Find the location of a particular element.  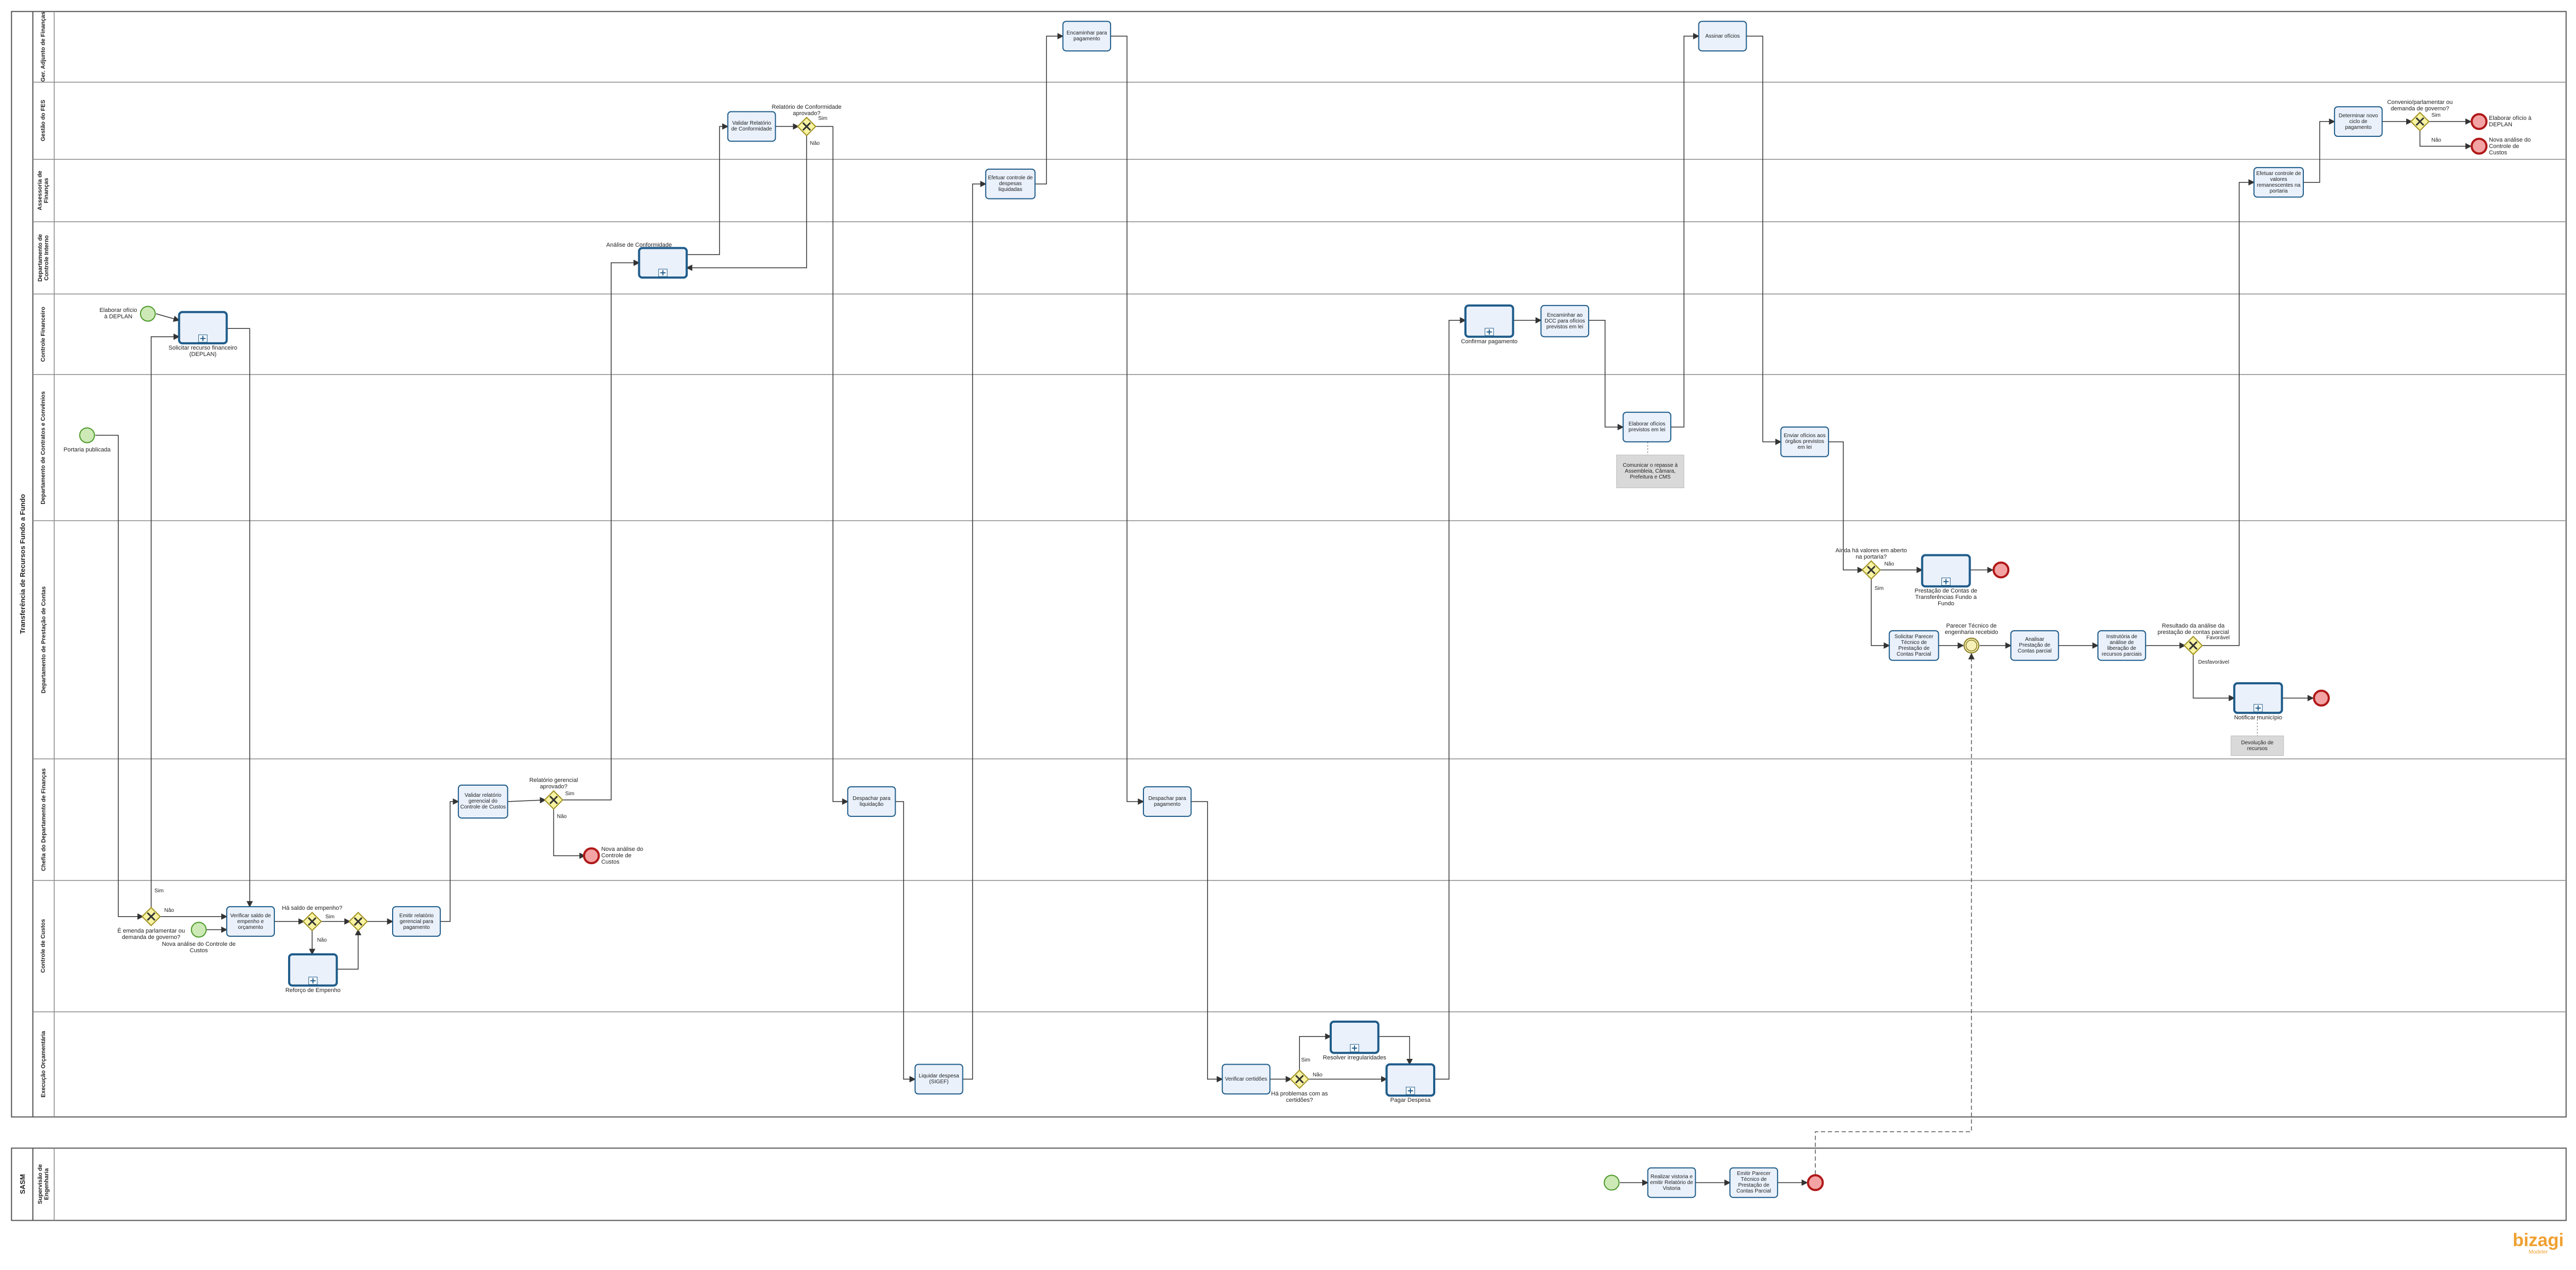

task-label: Verificar certidões is located at coordinates (1246, 1079).